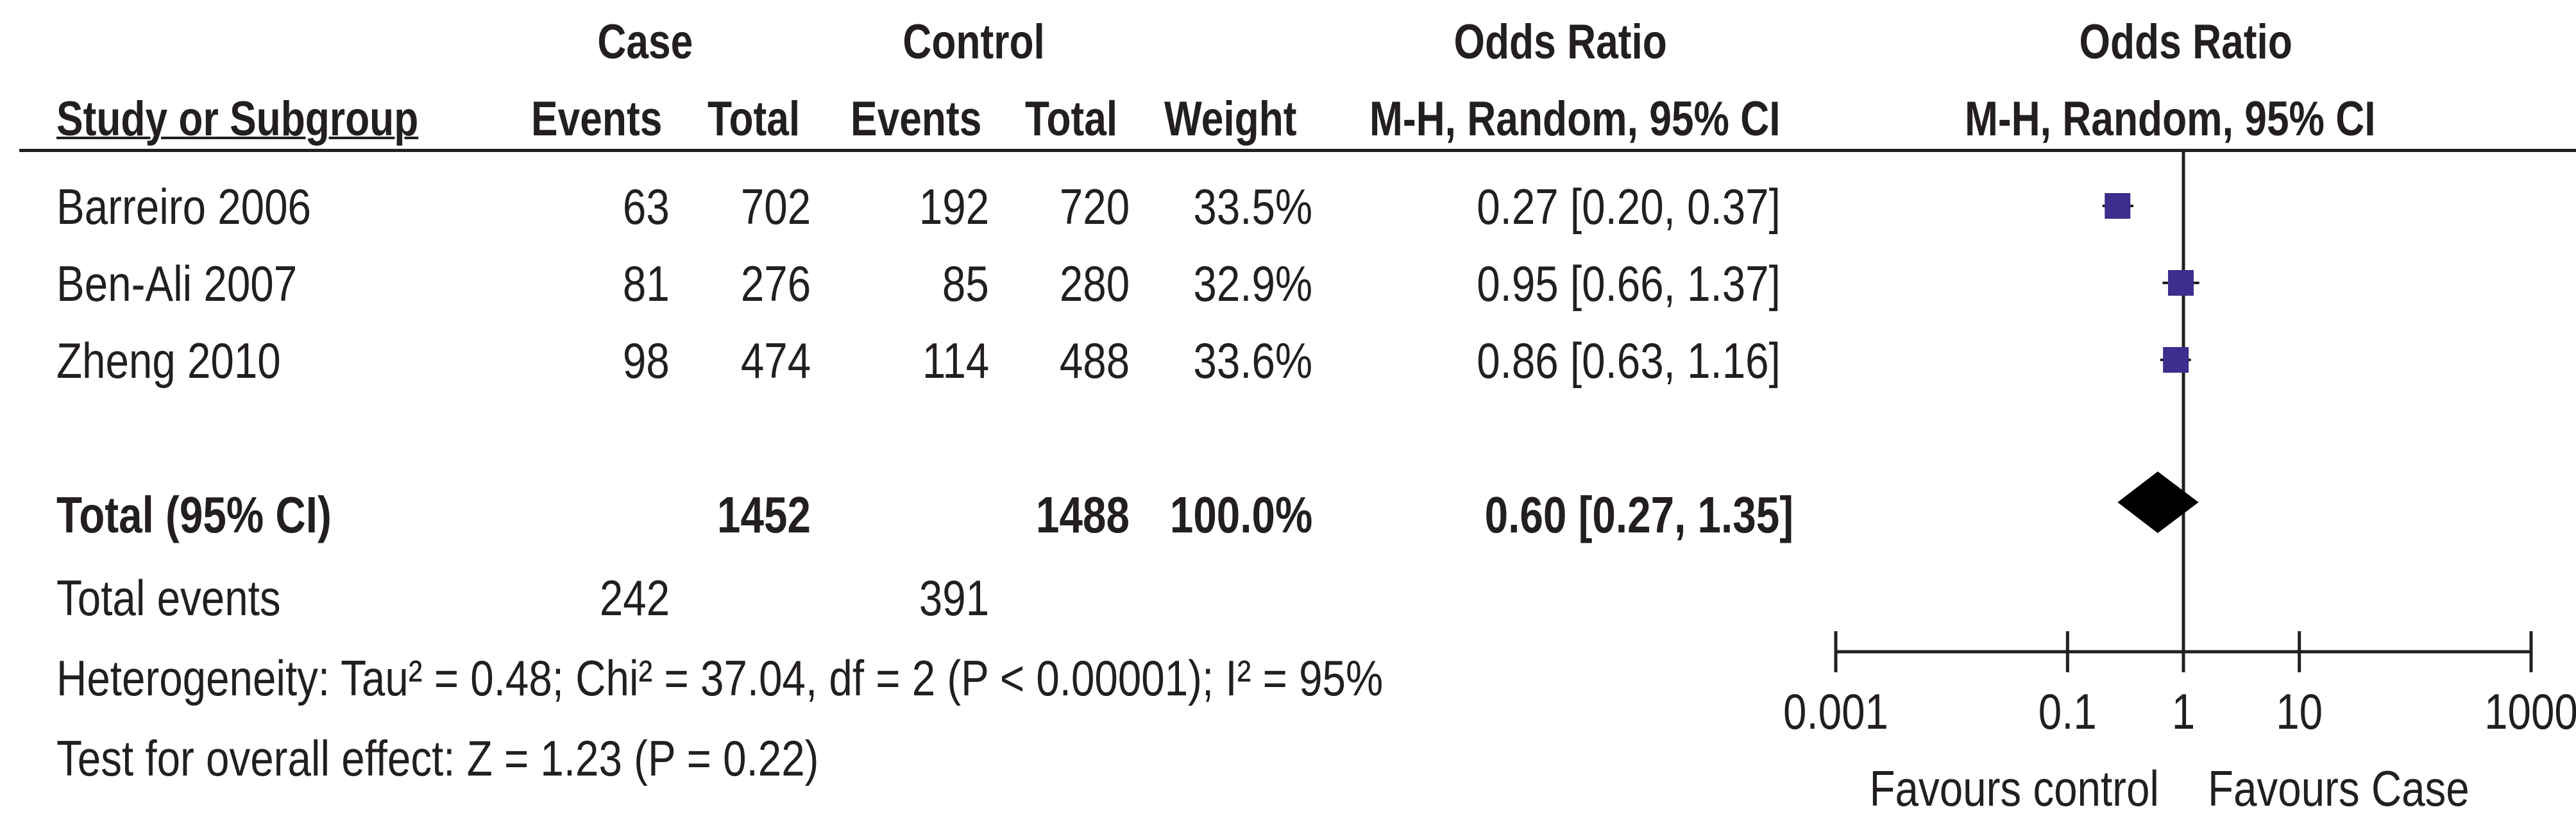 The image size is (2576, 832). Describe the element at coordinates (916, 119) in the screenshot. I see `control-events-header: Events` at that location.